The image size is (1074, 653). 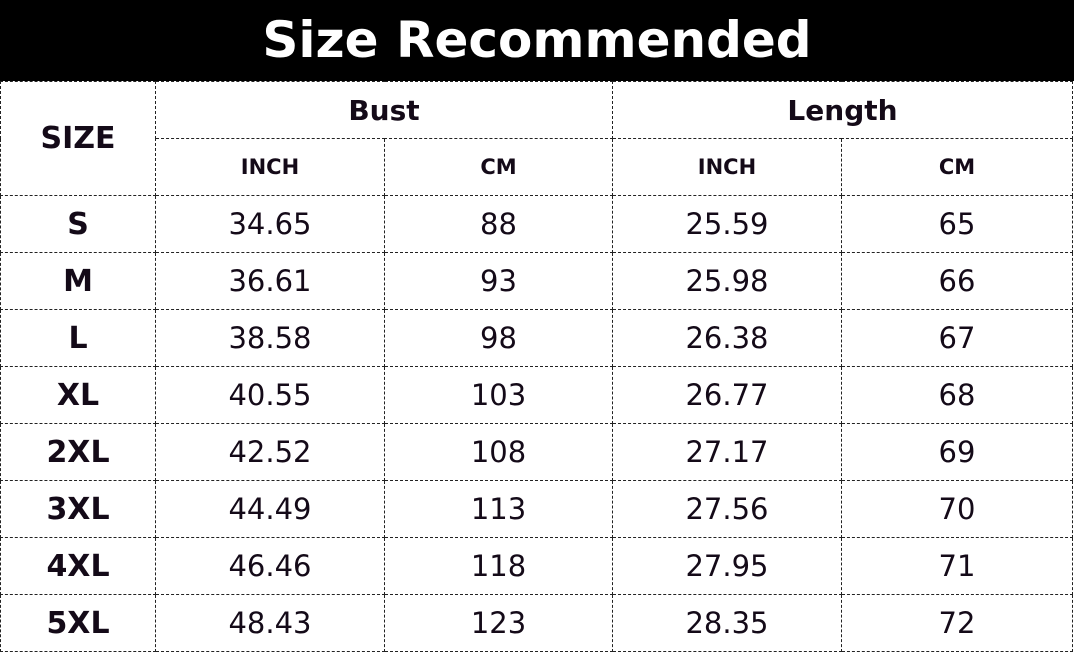 What do you see at coordinates (727, 452) in the screenshot?
I see `length-inch-cell: 27.17` at bounding box center [727, 452].